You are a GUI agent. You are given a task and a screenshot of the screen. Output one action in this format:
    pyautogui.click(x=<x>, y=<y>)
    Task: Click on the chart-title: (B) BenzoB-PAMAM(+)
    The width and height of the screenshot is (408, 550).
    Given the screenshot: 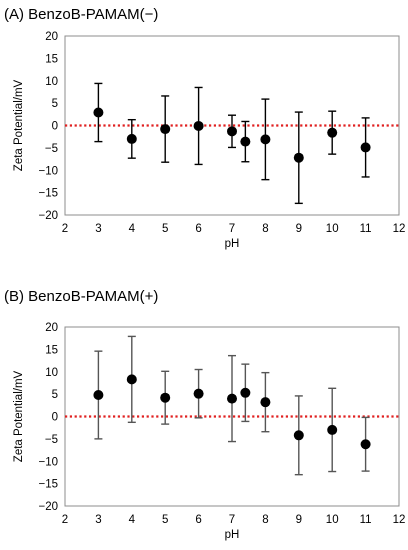 What is the action you would take?
    pyautogui.click(x=81, y=296)
    